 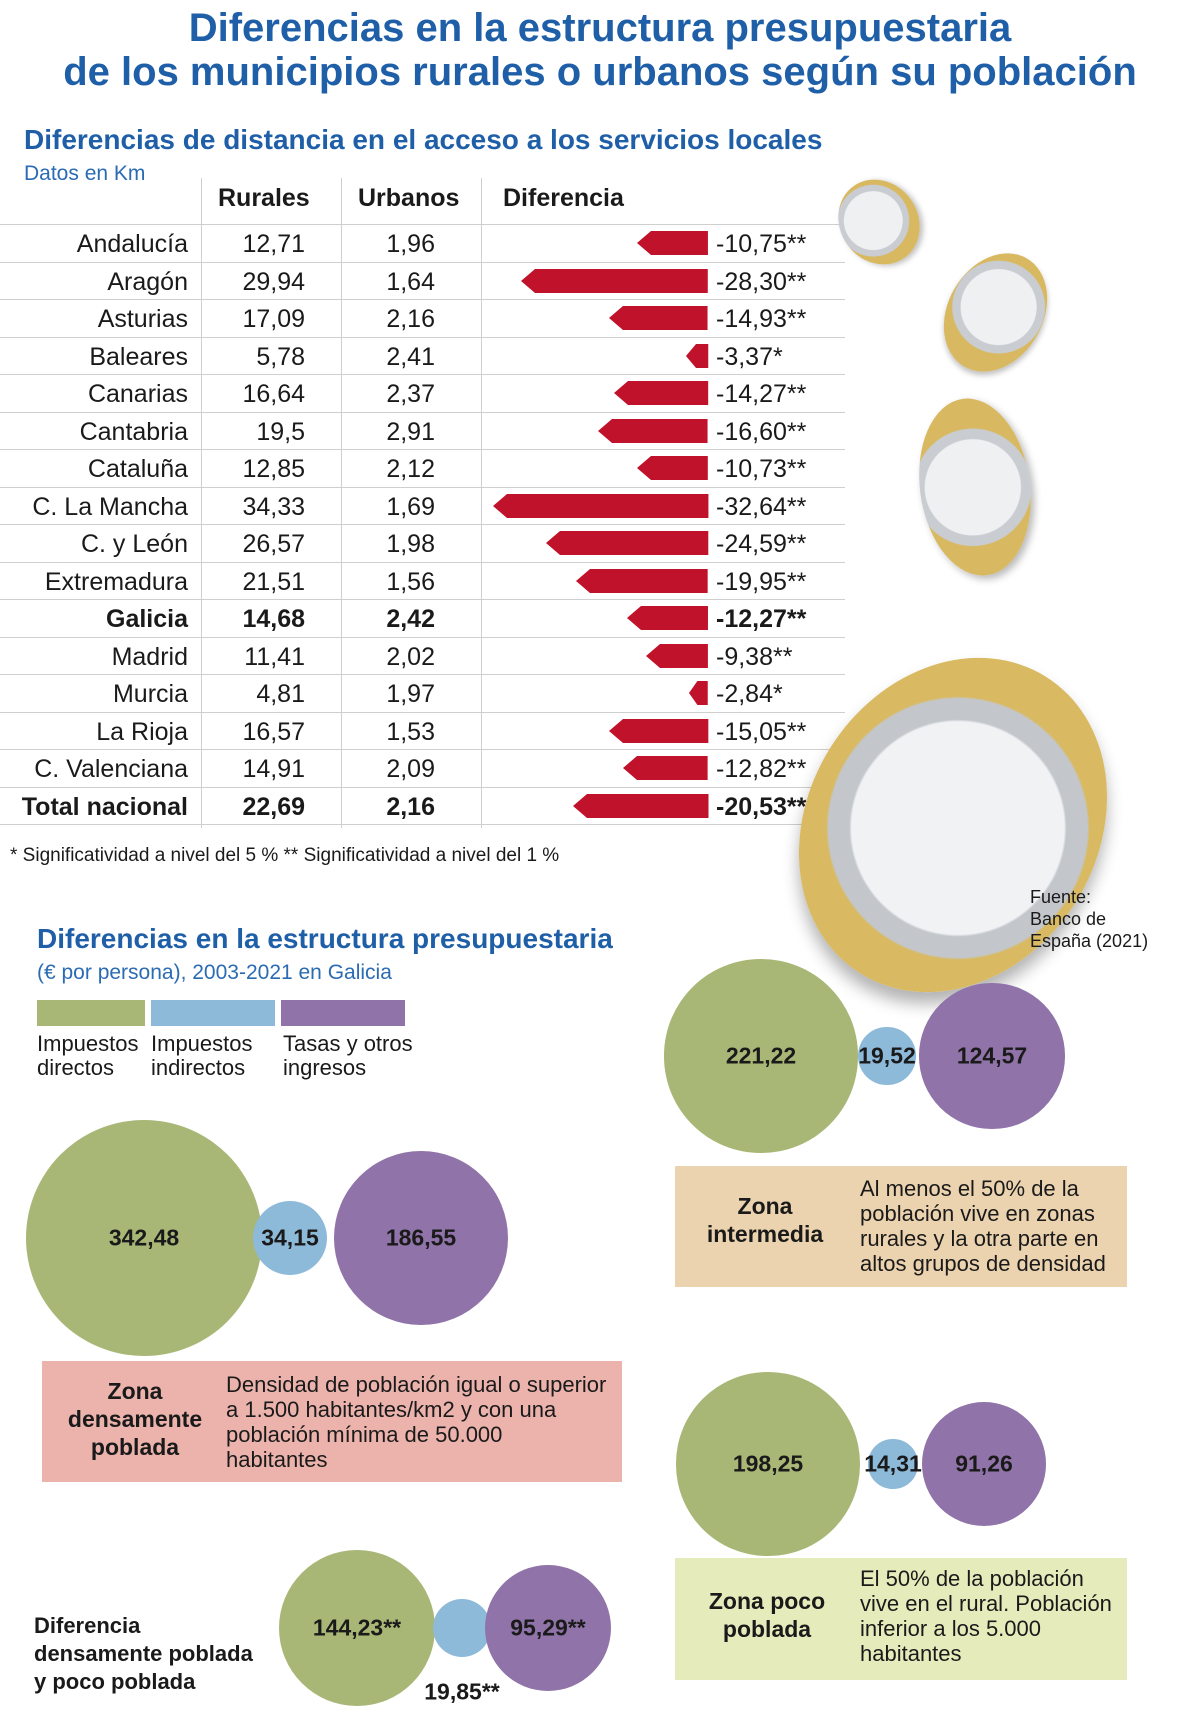 I want to click on region-label: Canarias, so click(x=137, y=394).